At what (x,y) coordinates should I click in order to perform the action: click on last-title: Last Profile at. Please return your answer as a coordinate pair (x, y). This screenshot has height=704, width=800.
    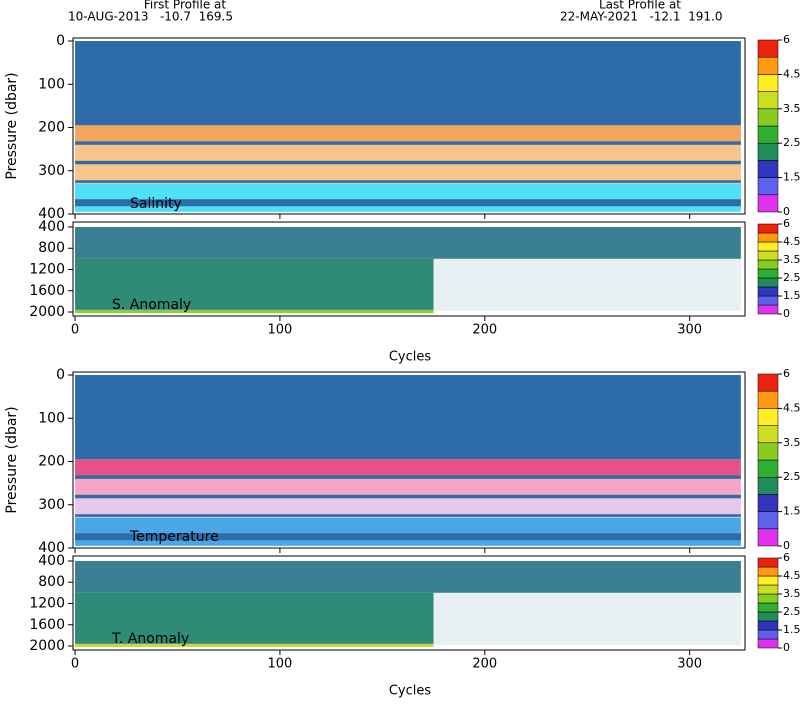
    Looking at the image, I should click on (640, 6).